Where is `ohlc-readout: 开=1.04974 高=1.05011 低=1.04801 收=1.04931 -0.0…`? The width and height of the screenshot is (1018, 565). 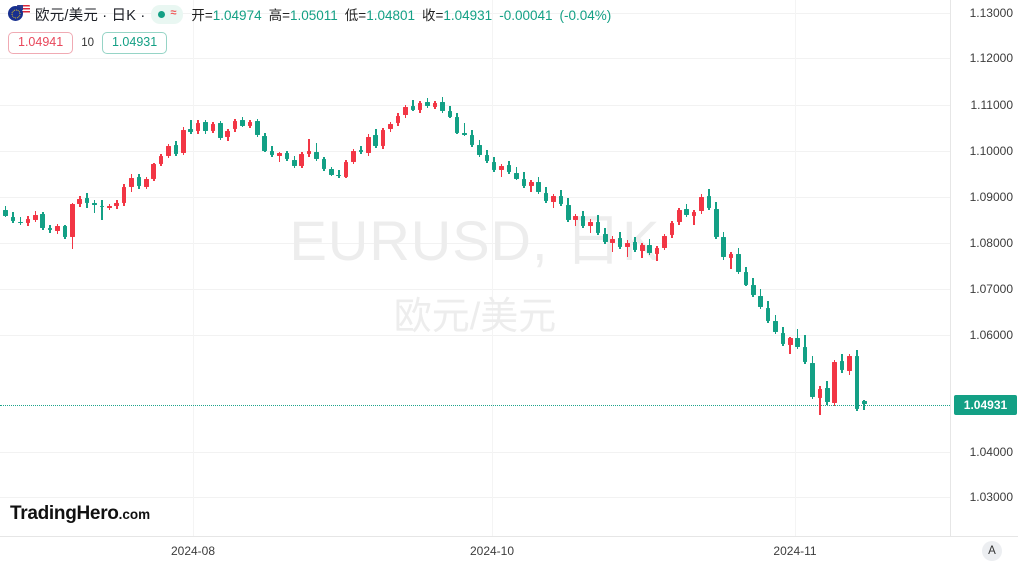
ohlc-readout: 开=1.04974 高=1.05011 低=1.04801 收=1.04931 -0.0… is located at coordinates (401, 14).